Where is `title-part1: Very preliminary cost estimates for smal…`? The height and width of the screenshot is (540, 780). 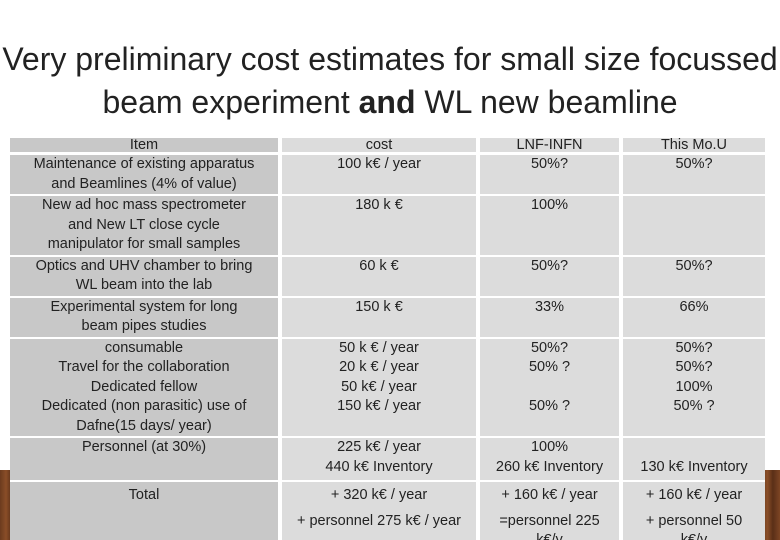 title-part1: Very preliminary cost estimates for smal… is located at coordinates (390, 80).